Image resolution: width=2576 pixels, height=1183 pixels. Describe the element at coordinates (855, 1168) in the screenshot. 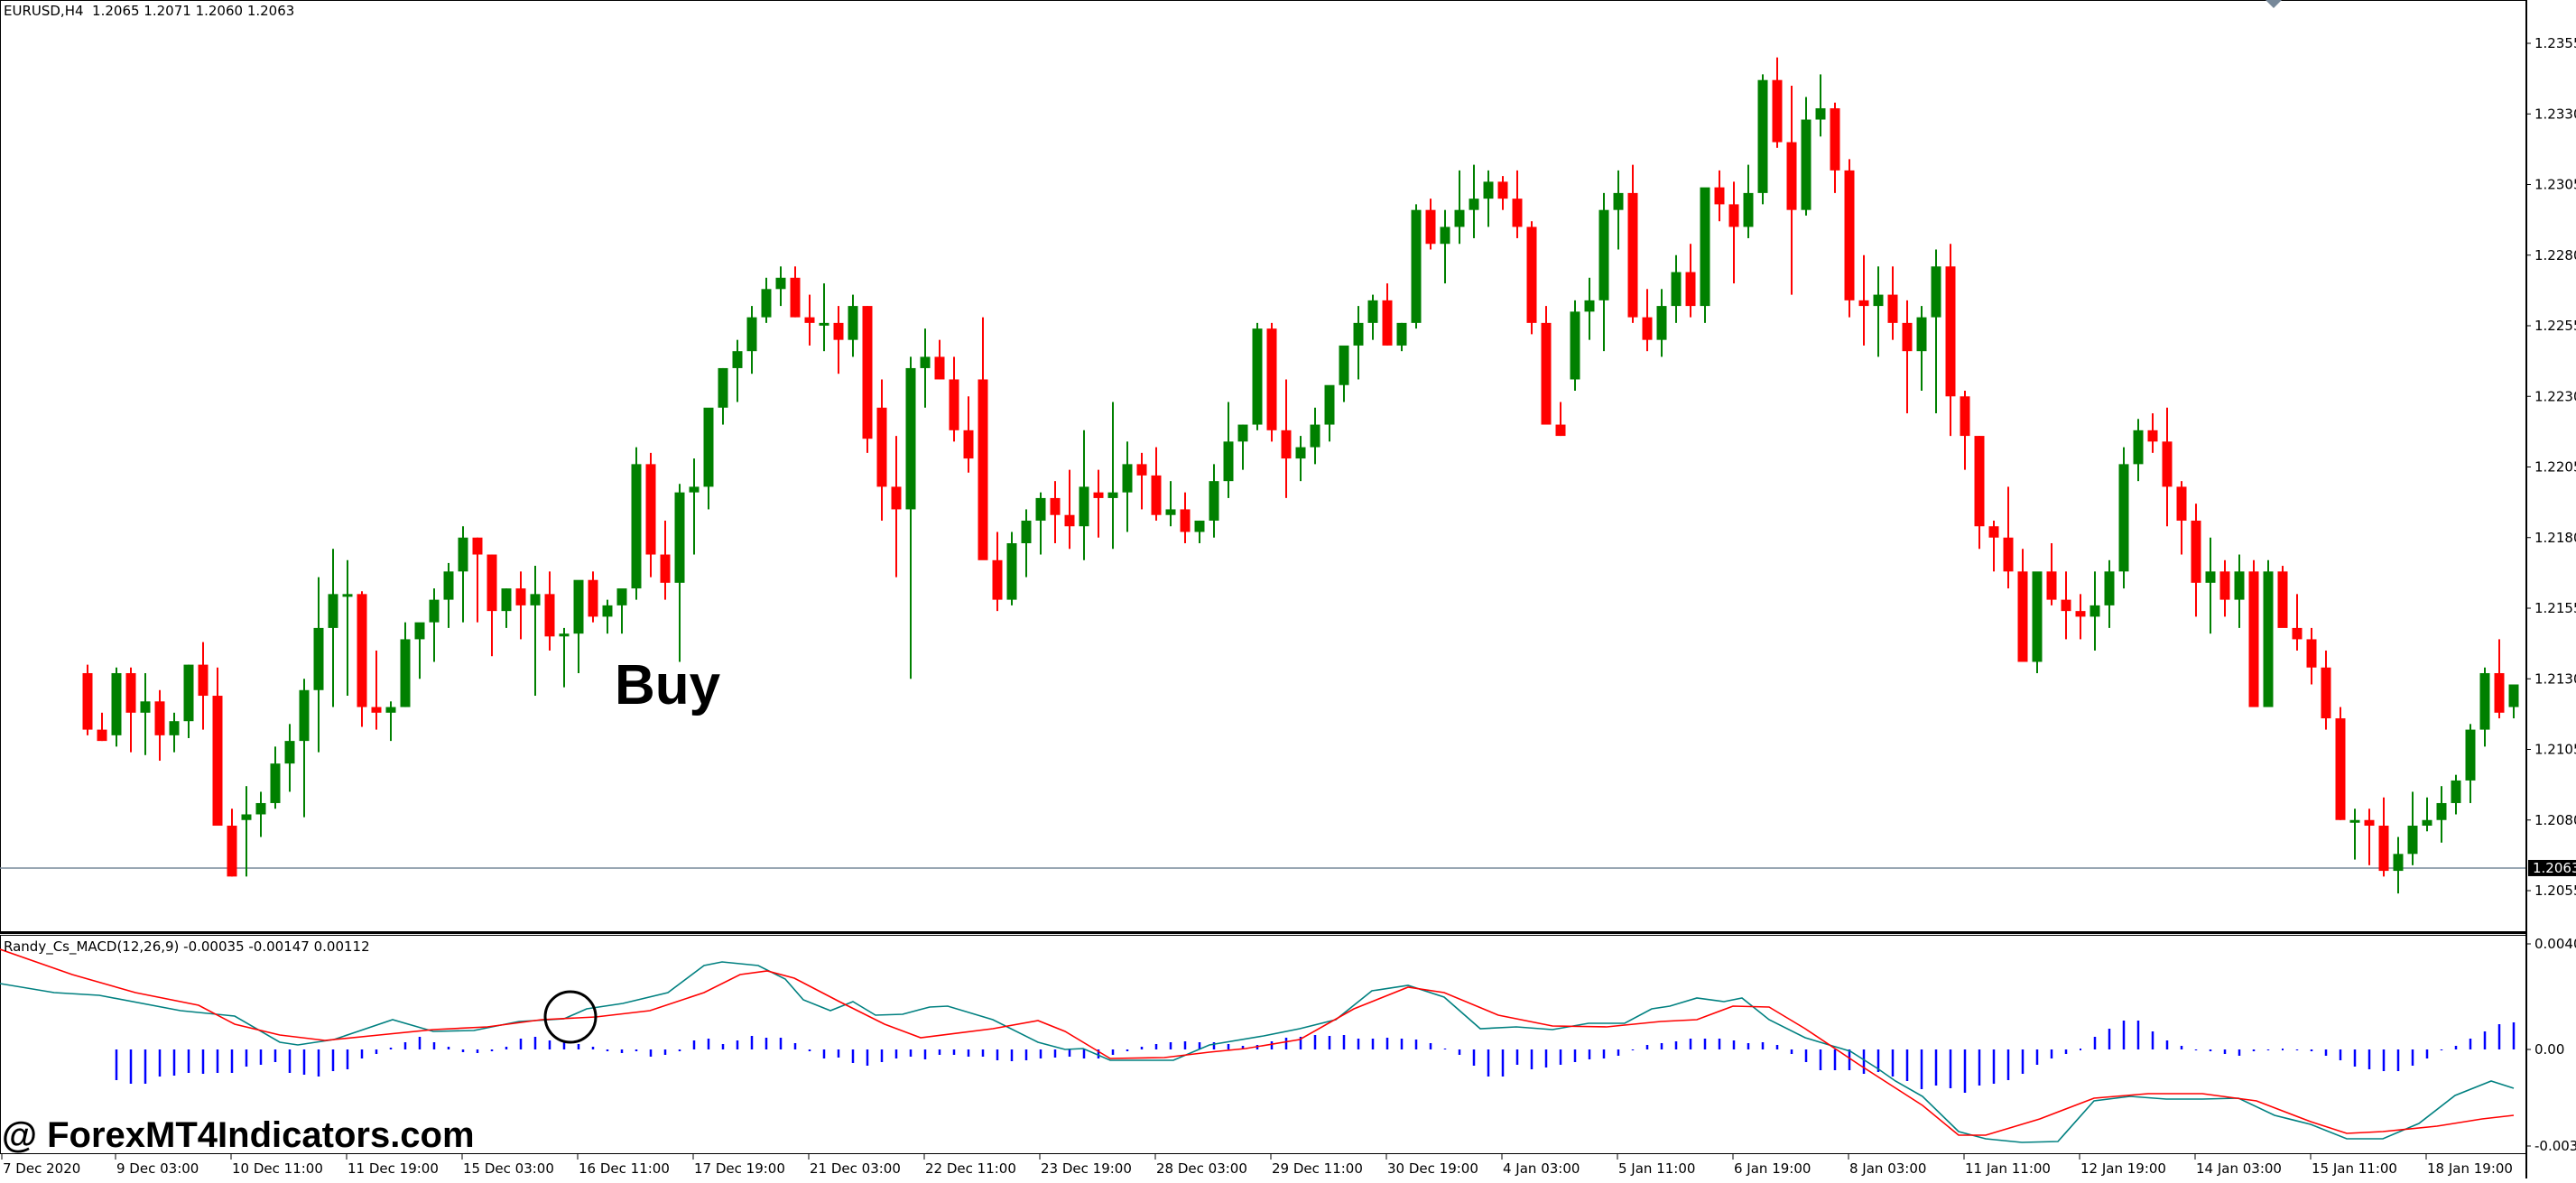

I see `time-label: 21 Dec 03:00` at that location.